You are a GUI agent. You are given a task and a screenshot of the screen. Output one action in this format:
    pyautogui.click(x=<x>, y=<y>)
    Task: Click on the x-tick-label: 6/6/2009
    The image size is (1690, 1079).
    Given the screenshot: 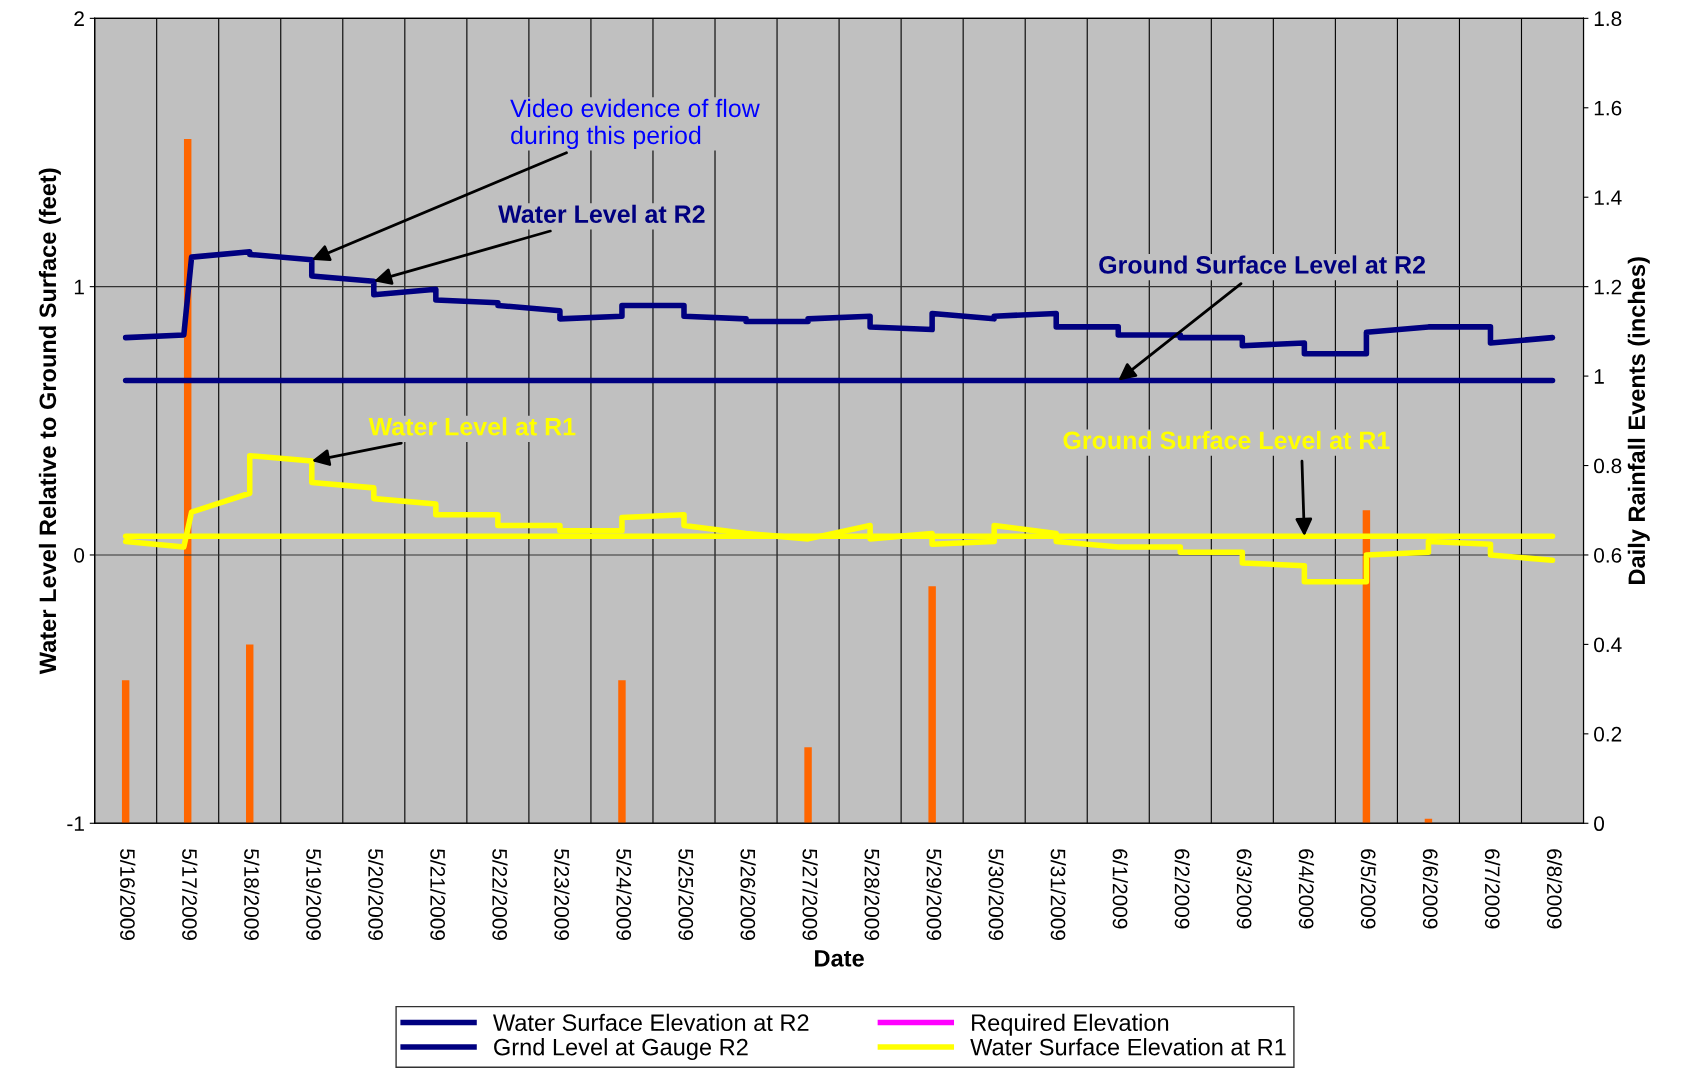 What is the action you would take?
    pyautogui.click(x=1430, y=889)
    